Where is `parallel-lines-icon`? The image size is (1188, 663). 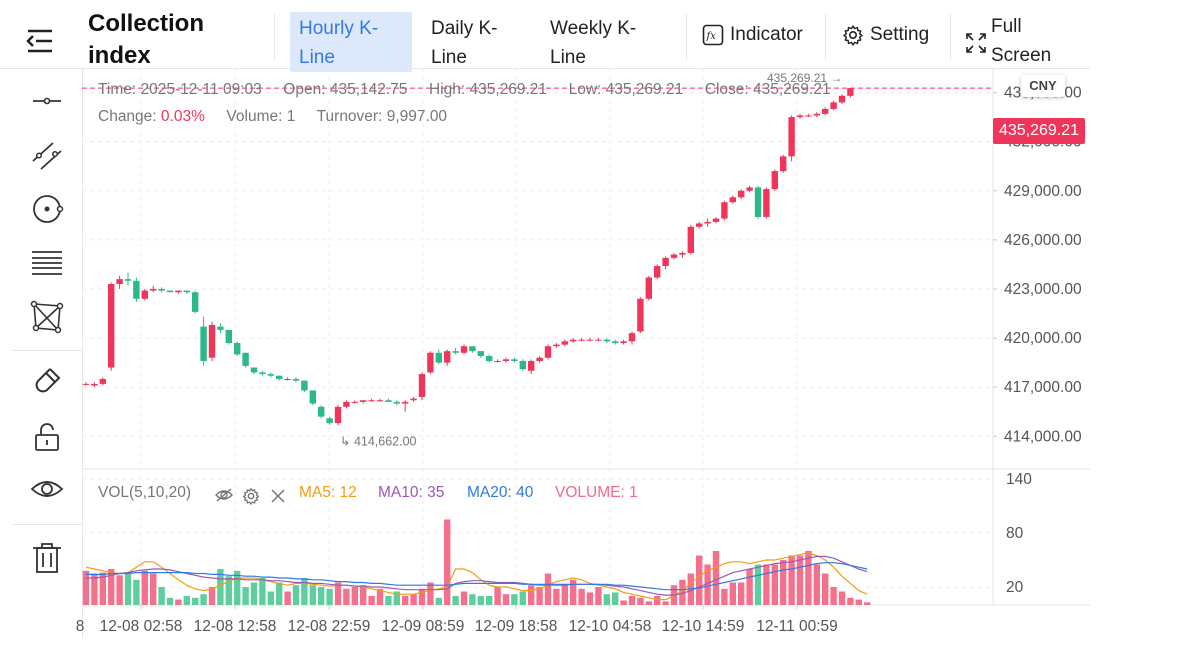
parallel-lines-icon is located at coordinates (47, 263).